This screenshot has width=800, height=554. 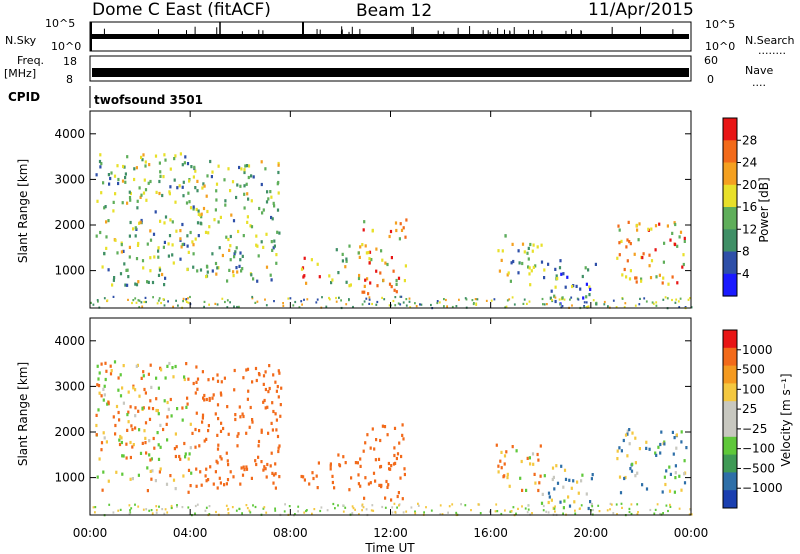 I want to click on velocity-colorbar-tick-label: 1000, so click(x=757, y=350).